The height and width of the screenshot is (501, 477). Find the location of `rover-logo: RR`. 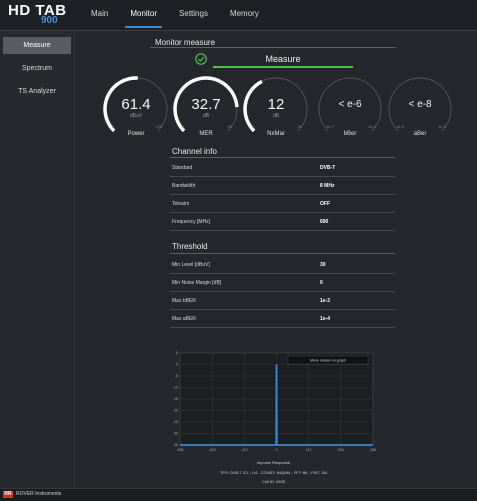

rover-logo: RR is located at coordinates (8, 494).